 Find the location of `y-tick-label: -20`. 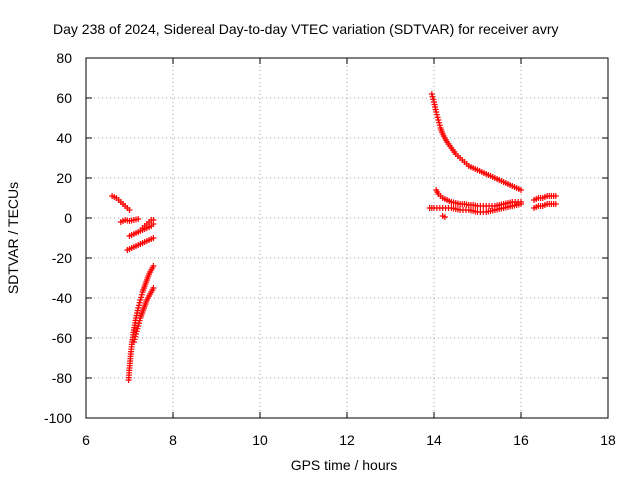

y-tick-label: -20 is located at coordinates (62, 258).